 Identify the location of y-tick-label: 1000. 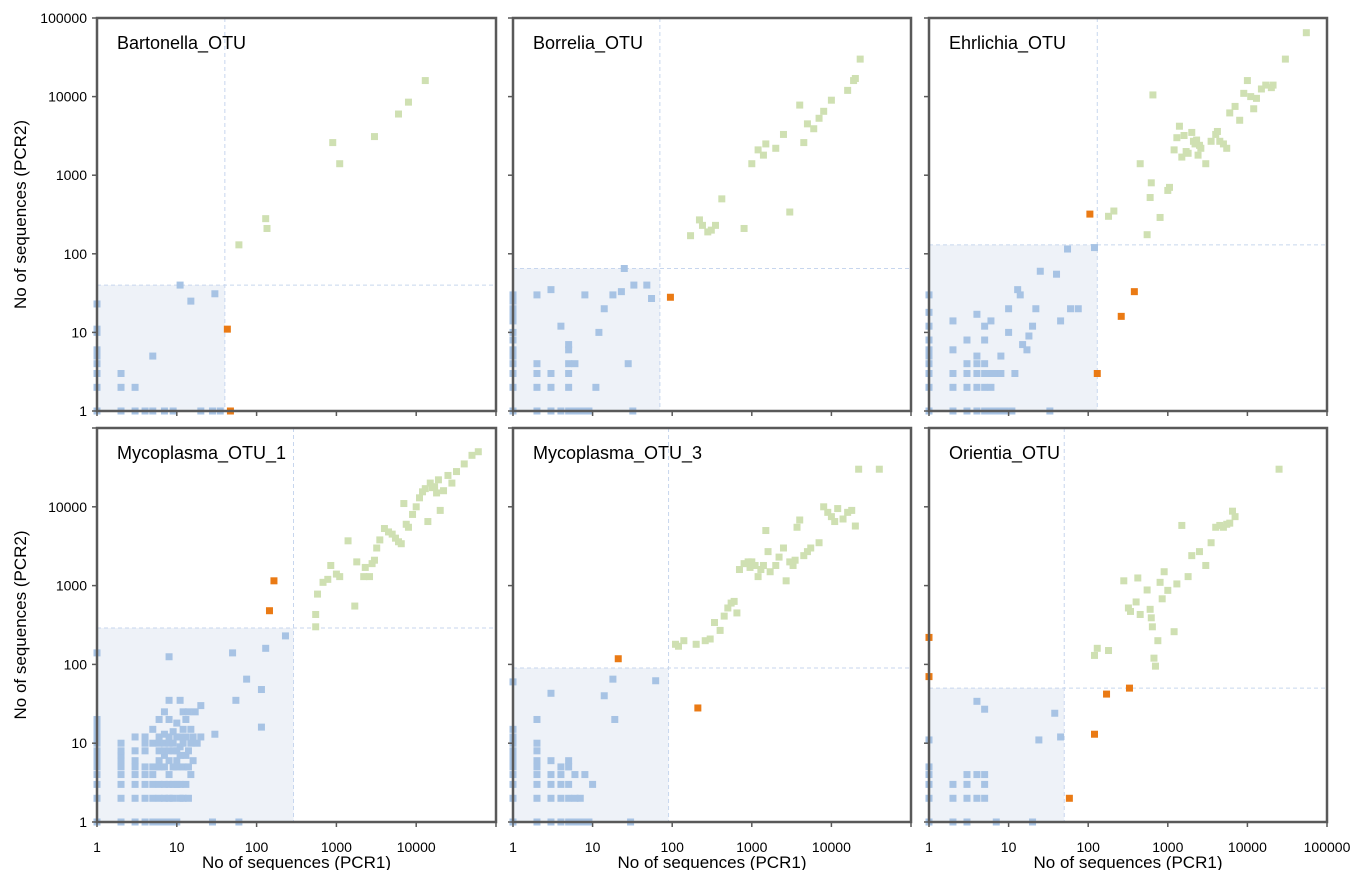
(71, 586).